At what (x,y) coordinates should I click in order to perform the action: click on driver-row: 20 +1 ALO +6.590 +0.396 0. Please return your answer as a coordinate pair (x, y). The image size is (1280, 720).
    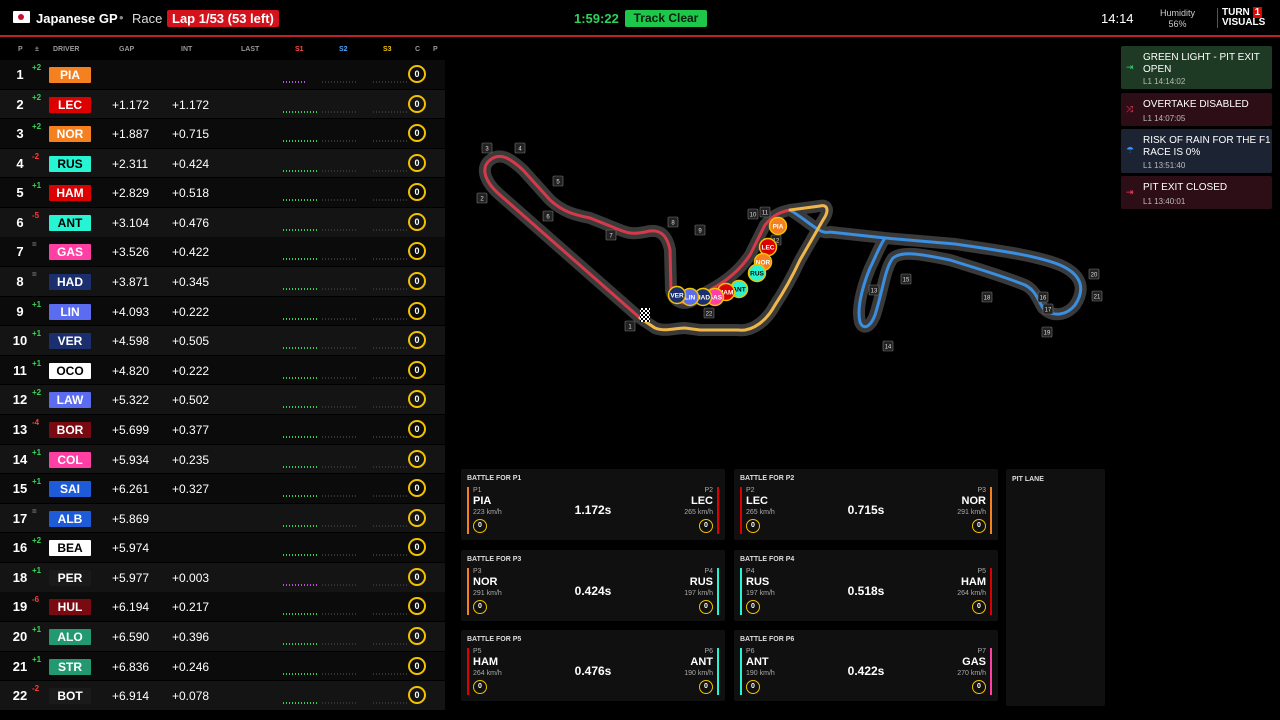
    Looking at the image, I should click on (222, 636).